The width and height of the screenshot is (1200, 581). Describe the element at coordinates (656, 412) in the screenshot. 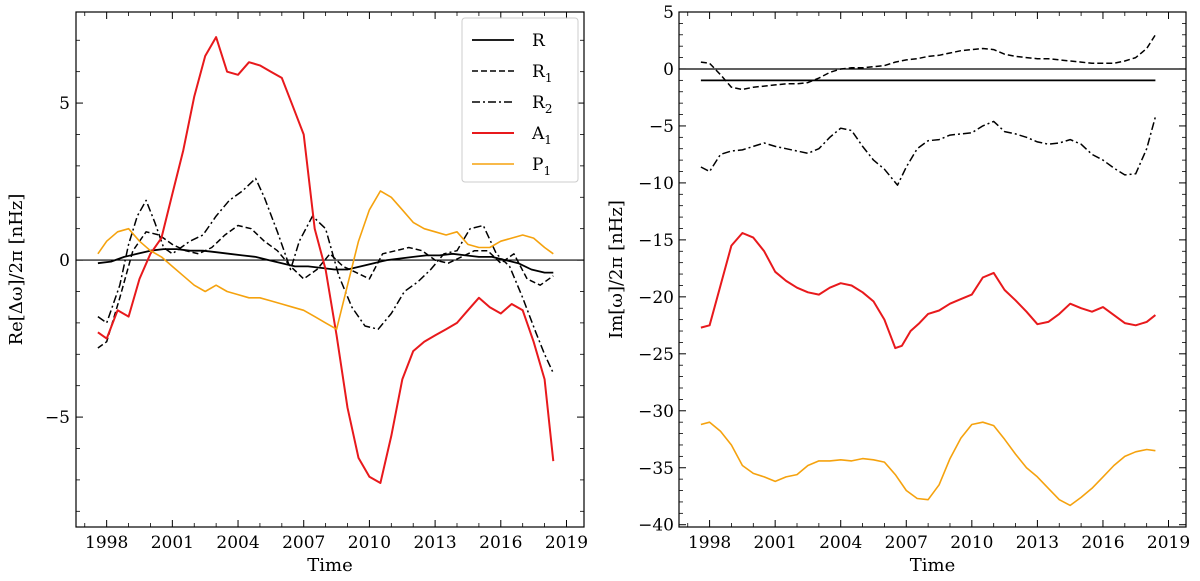

I see `y-tick-label: −30` at that location.